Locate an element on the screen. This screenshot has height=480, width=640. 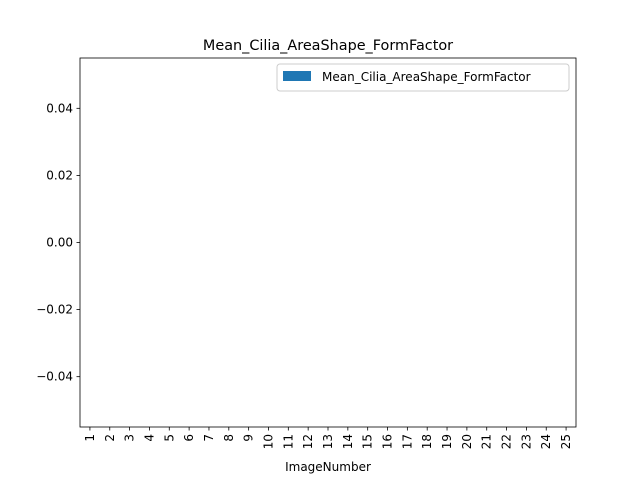
x-tick-label: 24 is located at coordinates (546, 441).